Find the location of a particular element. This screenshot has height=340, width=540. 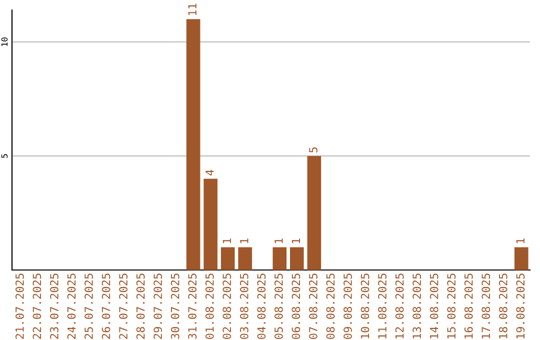

x-tick-label: 10.08.2025 is located at coordinates (365, 306).